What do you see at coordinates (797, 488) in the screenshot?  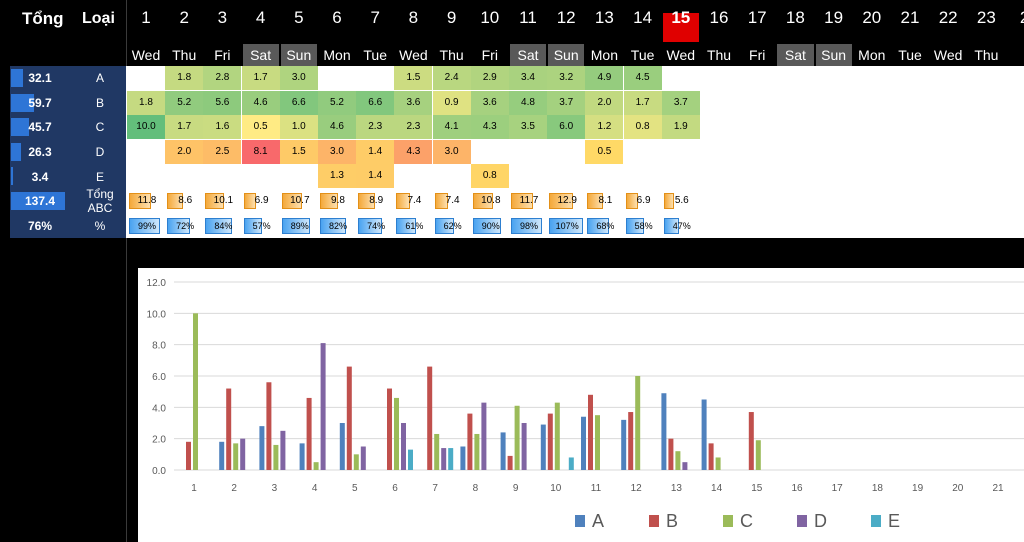 I see `x-tick-label: 16` at bounding box center [797, 488].